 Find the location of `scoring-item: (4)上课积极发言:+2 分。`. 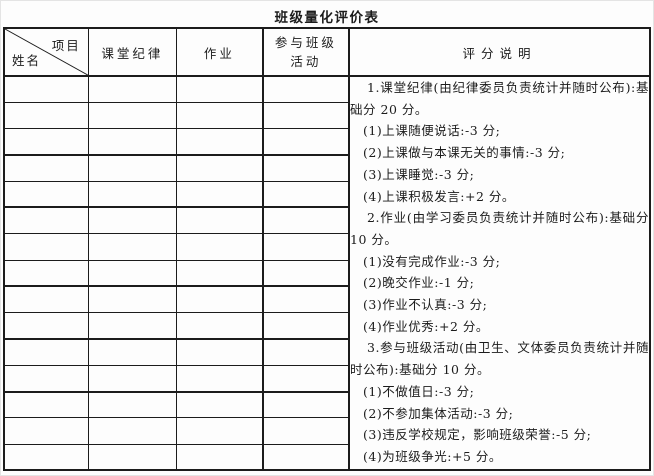

scoring-item: (4)上课积极发言:+2 分。 is located at coordinates (439, 196).